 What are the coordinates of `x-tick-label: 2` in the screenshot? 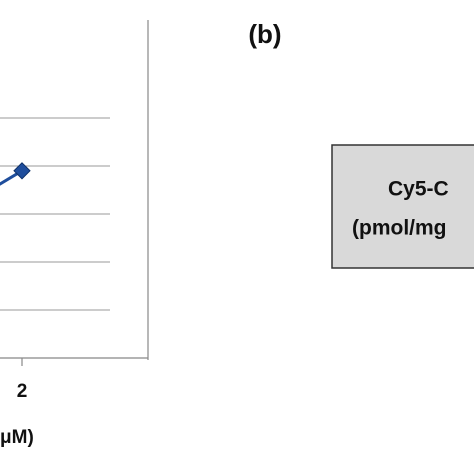 It's located at (22, 391).